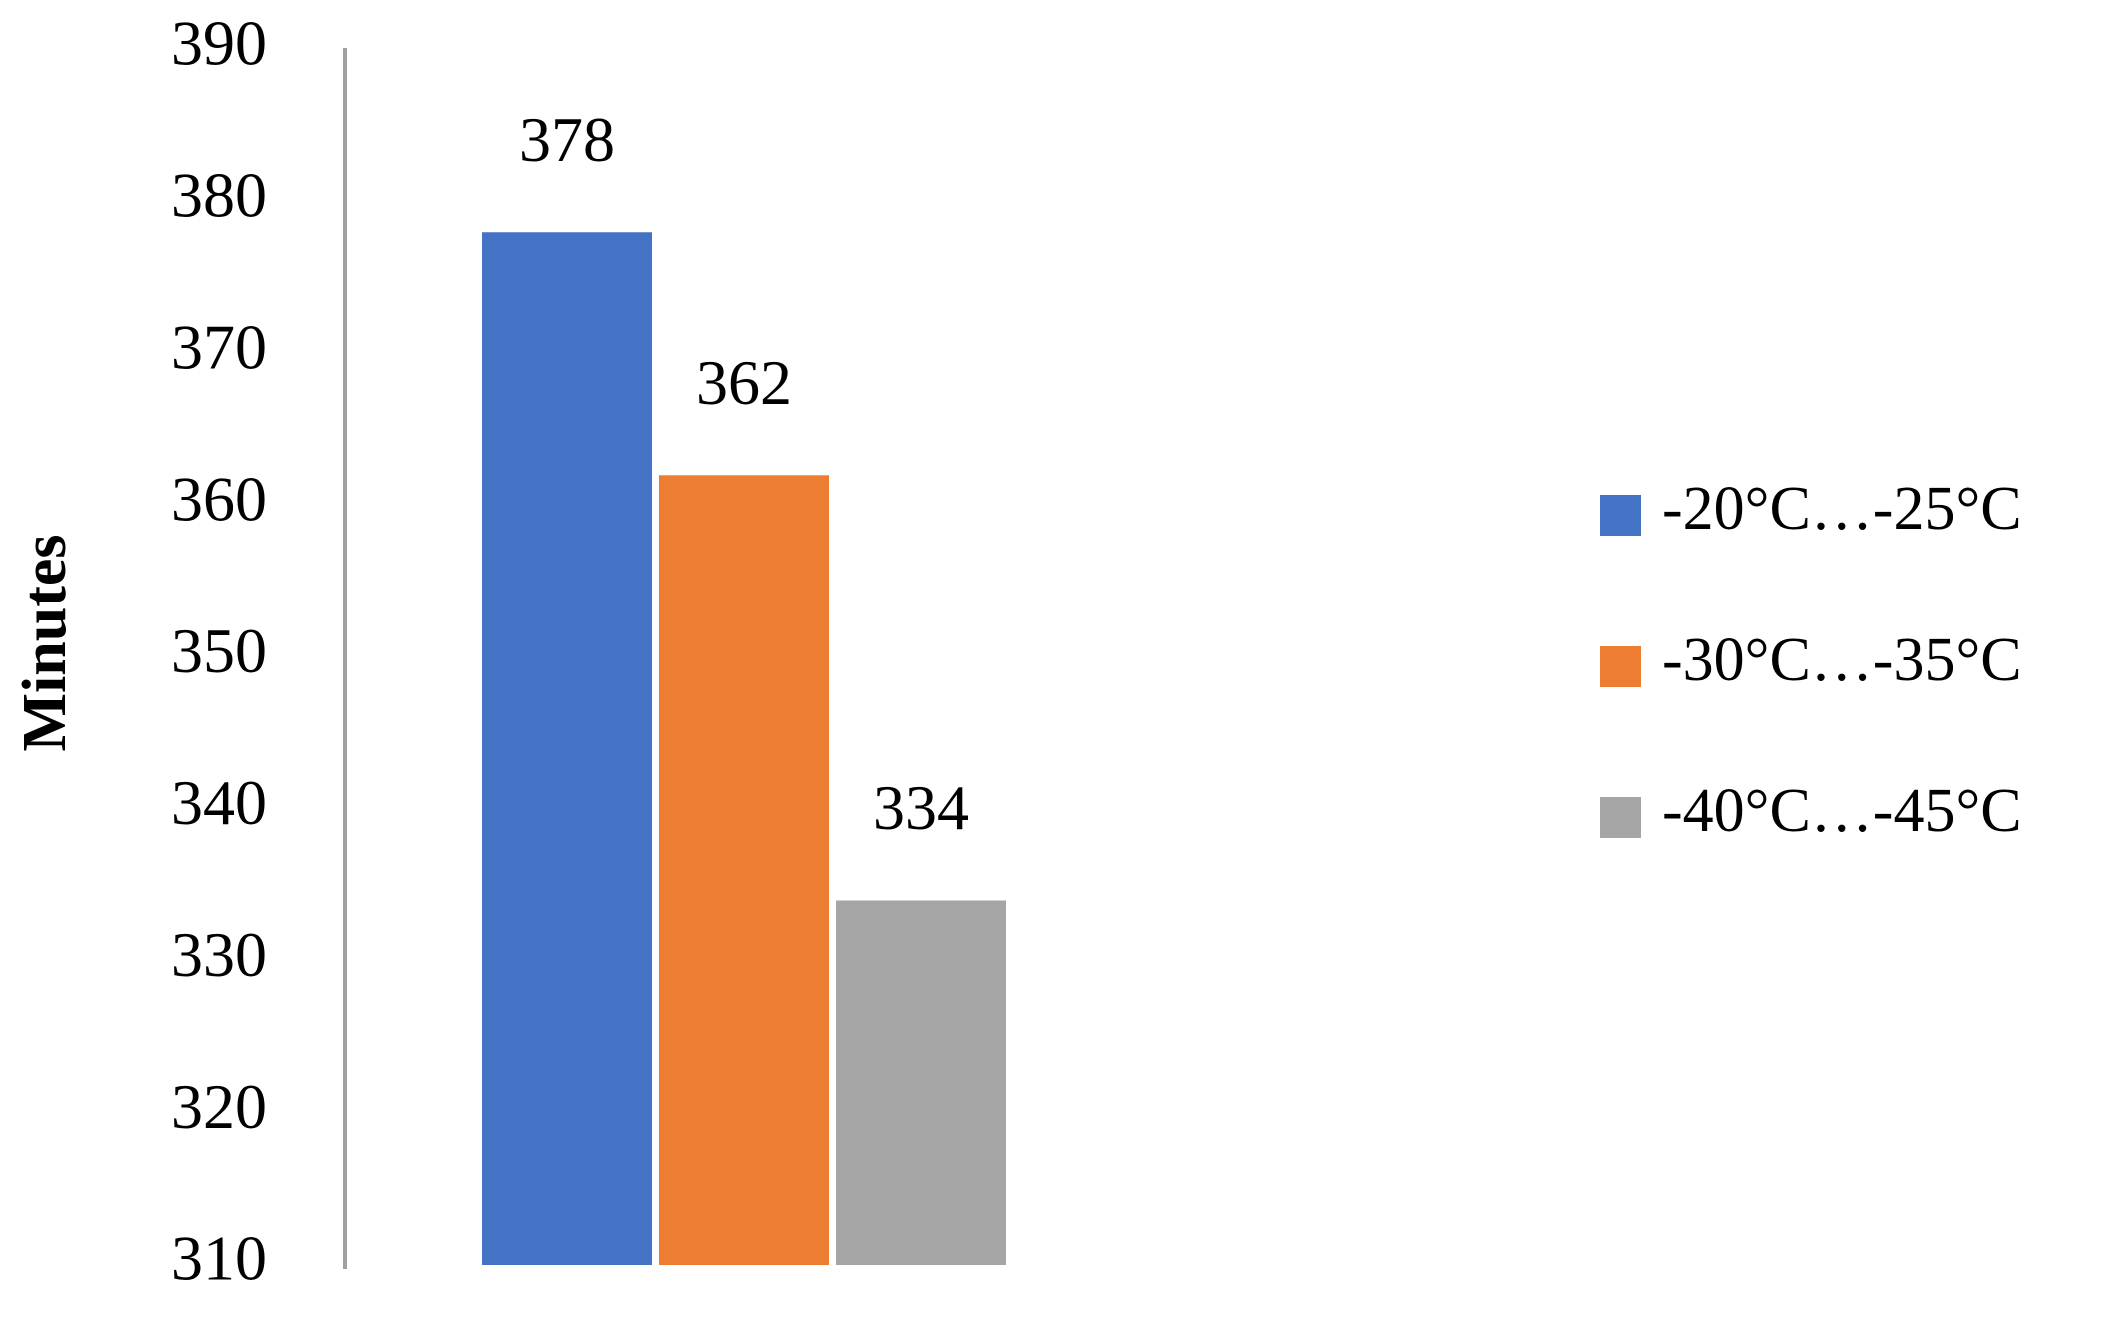 The height and width of the screenshot is (1319, 2122). I want to click on y-tick-label: 310, so click(219, 1258).